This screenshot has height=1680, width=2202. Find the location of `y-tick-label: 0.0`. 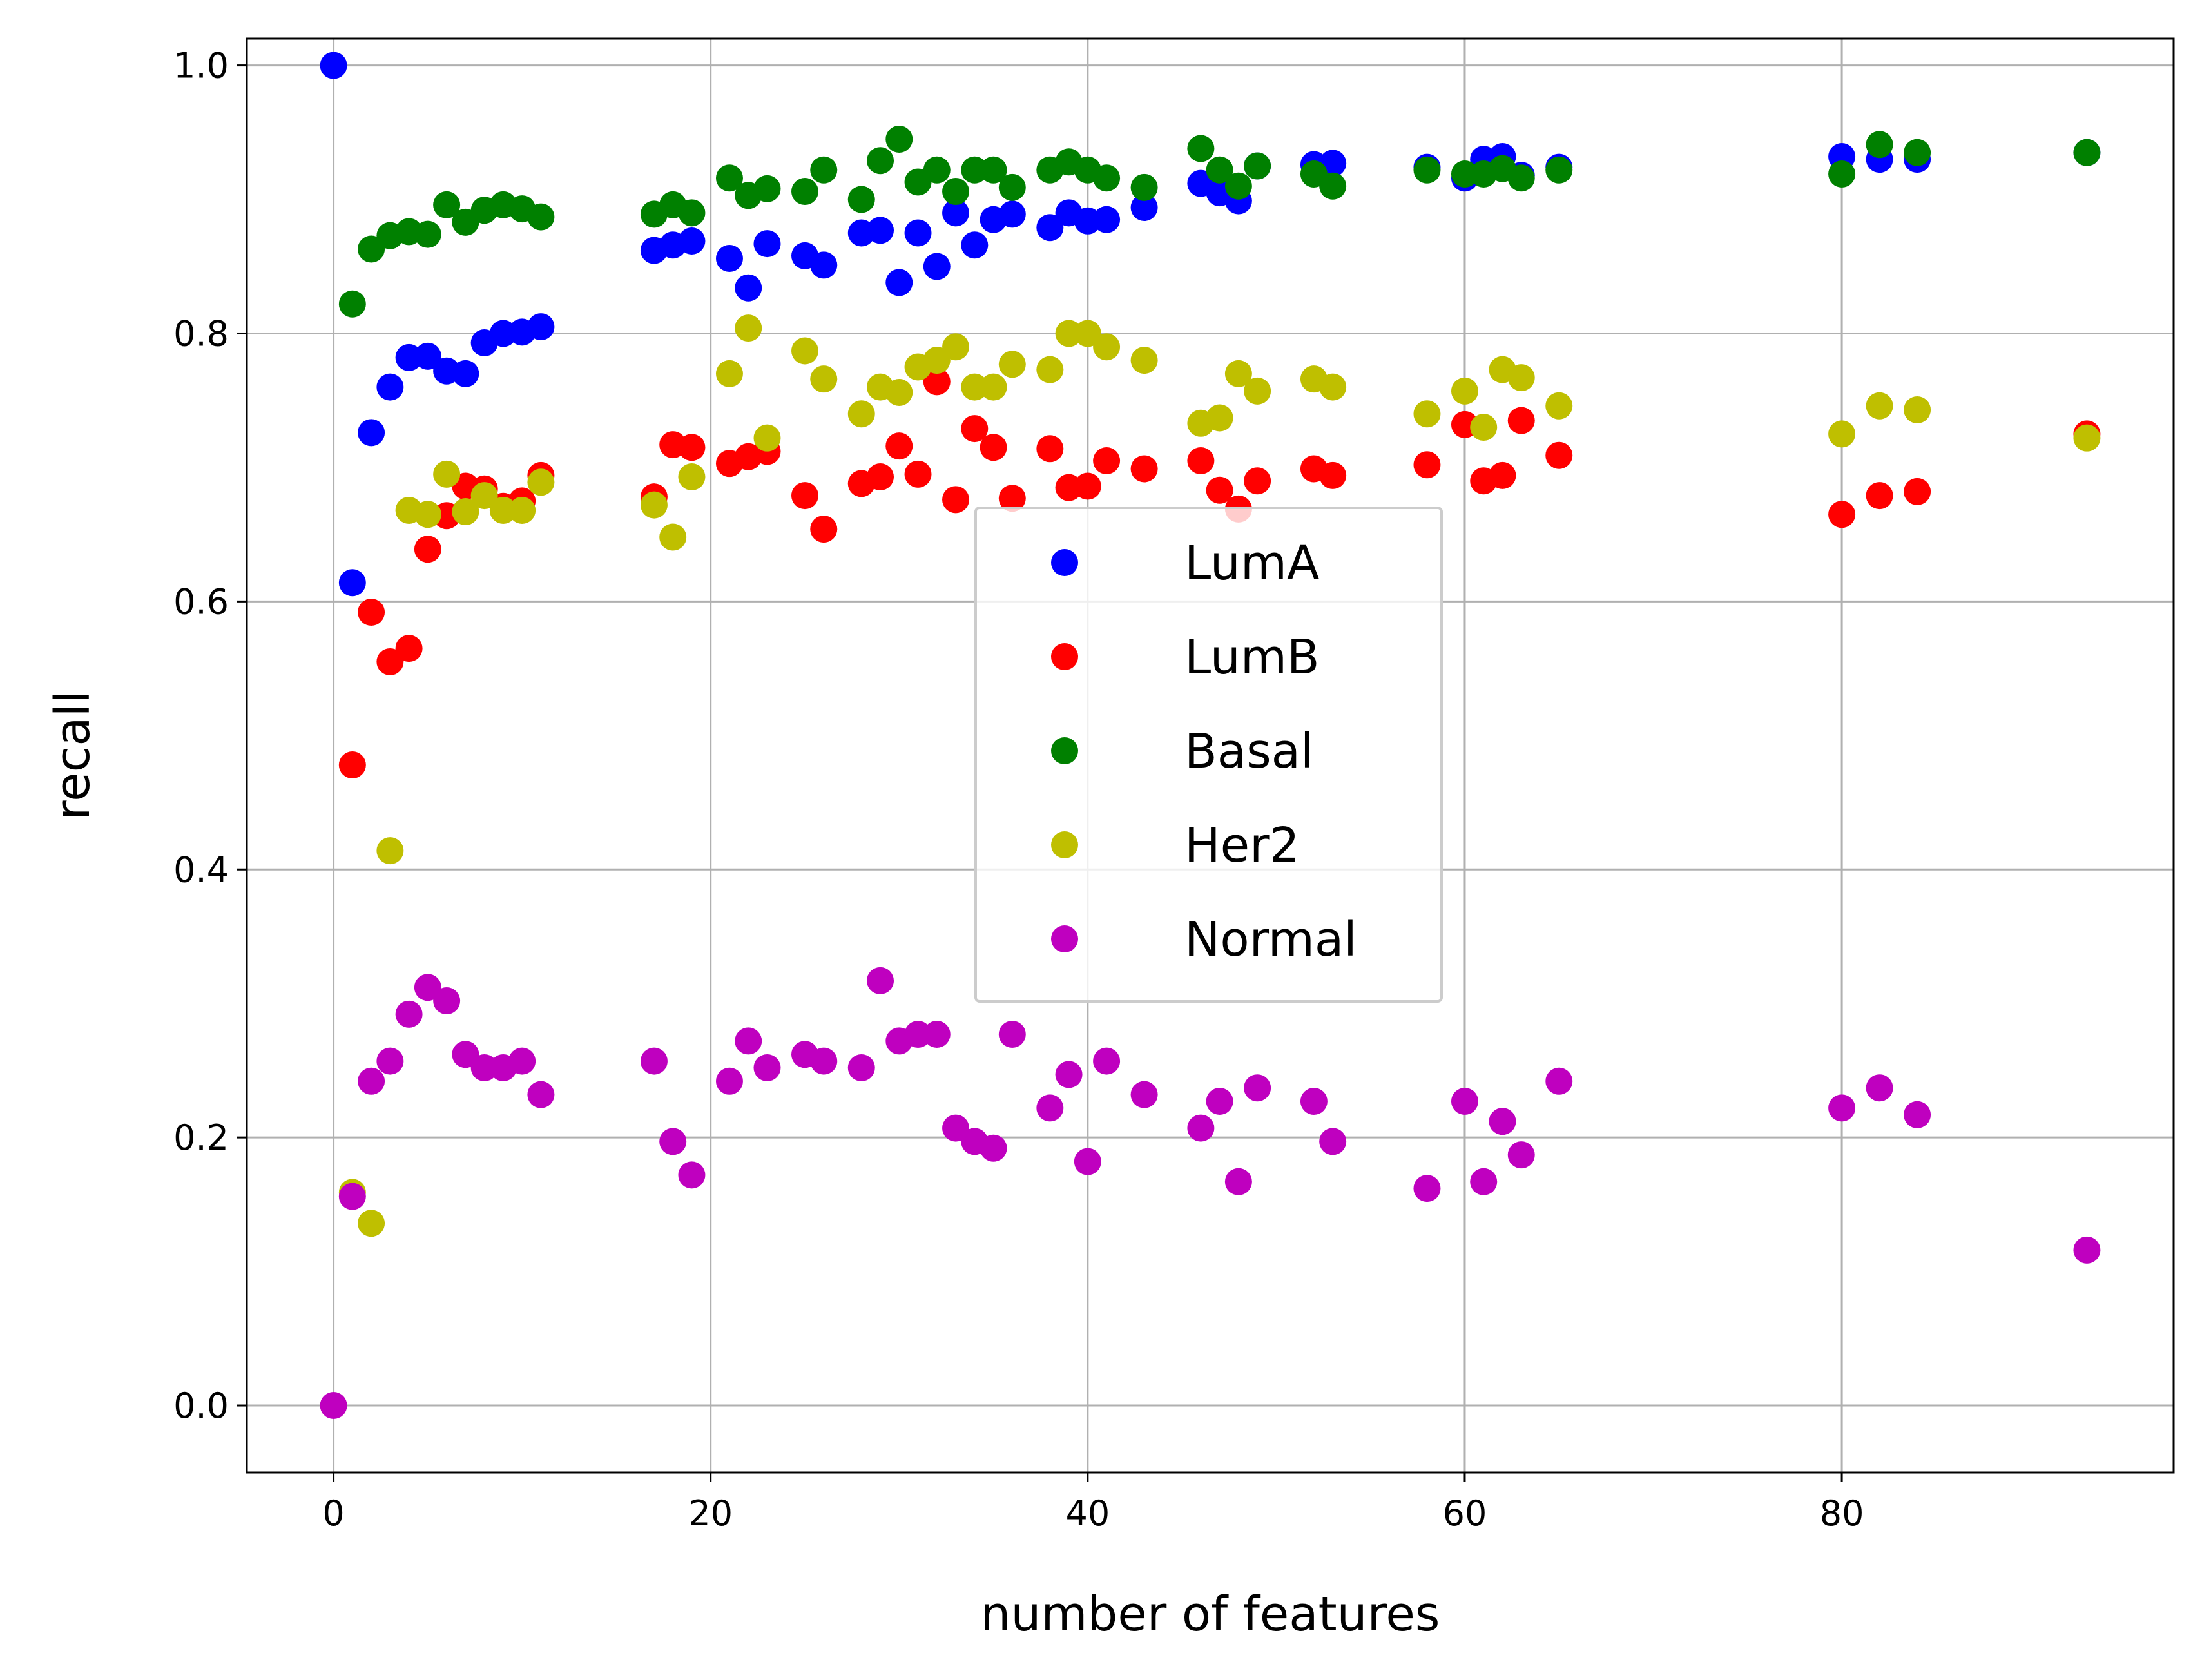

y-tick-label: 0.0 is located at coordinates (201, 1406).